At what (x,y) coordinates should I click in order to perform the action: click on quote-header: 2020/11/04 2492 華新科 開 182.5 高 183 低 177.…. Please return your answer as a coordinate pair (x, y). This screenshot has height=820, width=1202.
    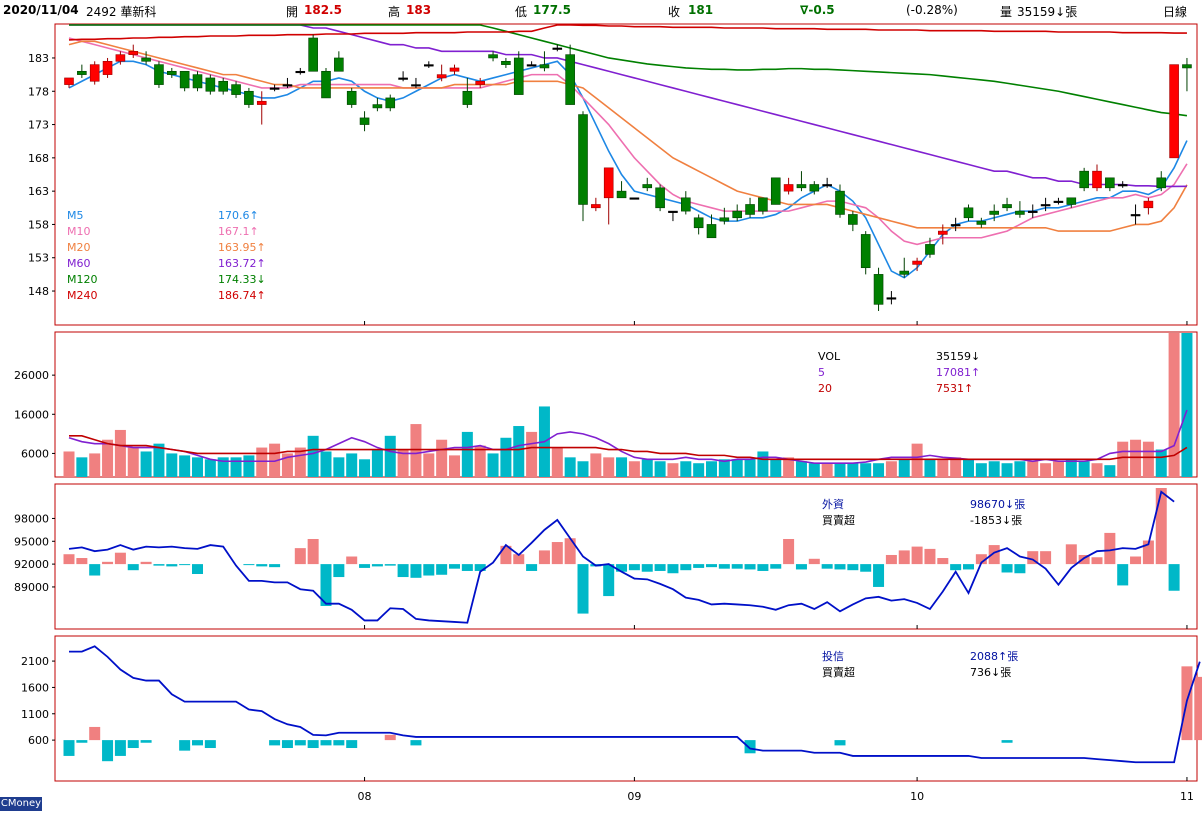
    Looking at the image, I should click on (601, 10).